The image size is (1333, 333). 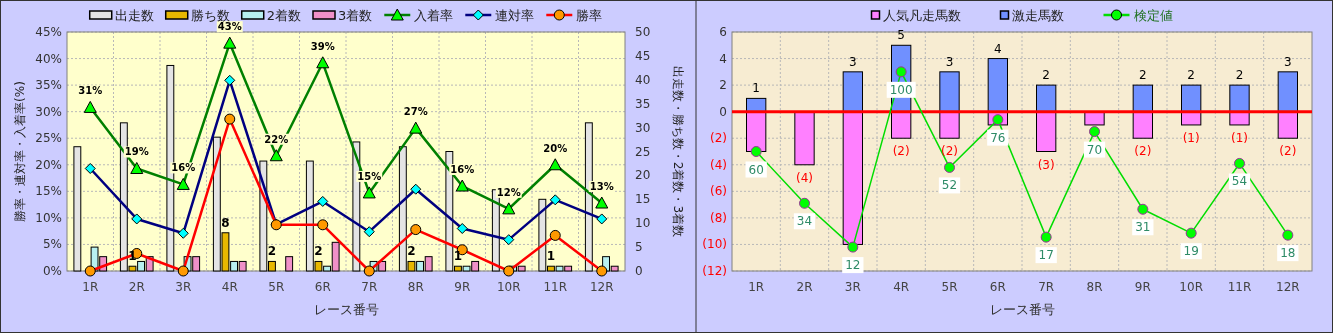 What do you see at coordinates (1239, 181) in the screenshot?
I see `data-label: 54` at bounding box center [1239, 181].